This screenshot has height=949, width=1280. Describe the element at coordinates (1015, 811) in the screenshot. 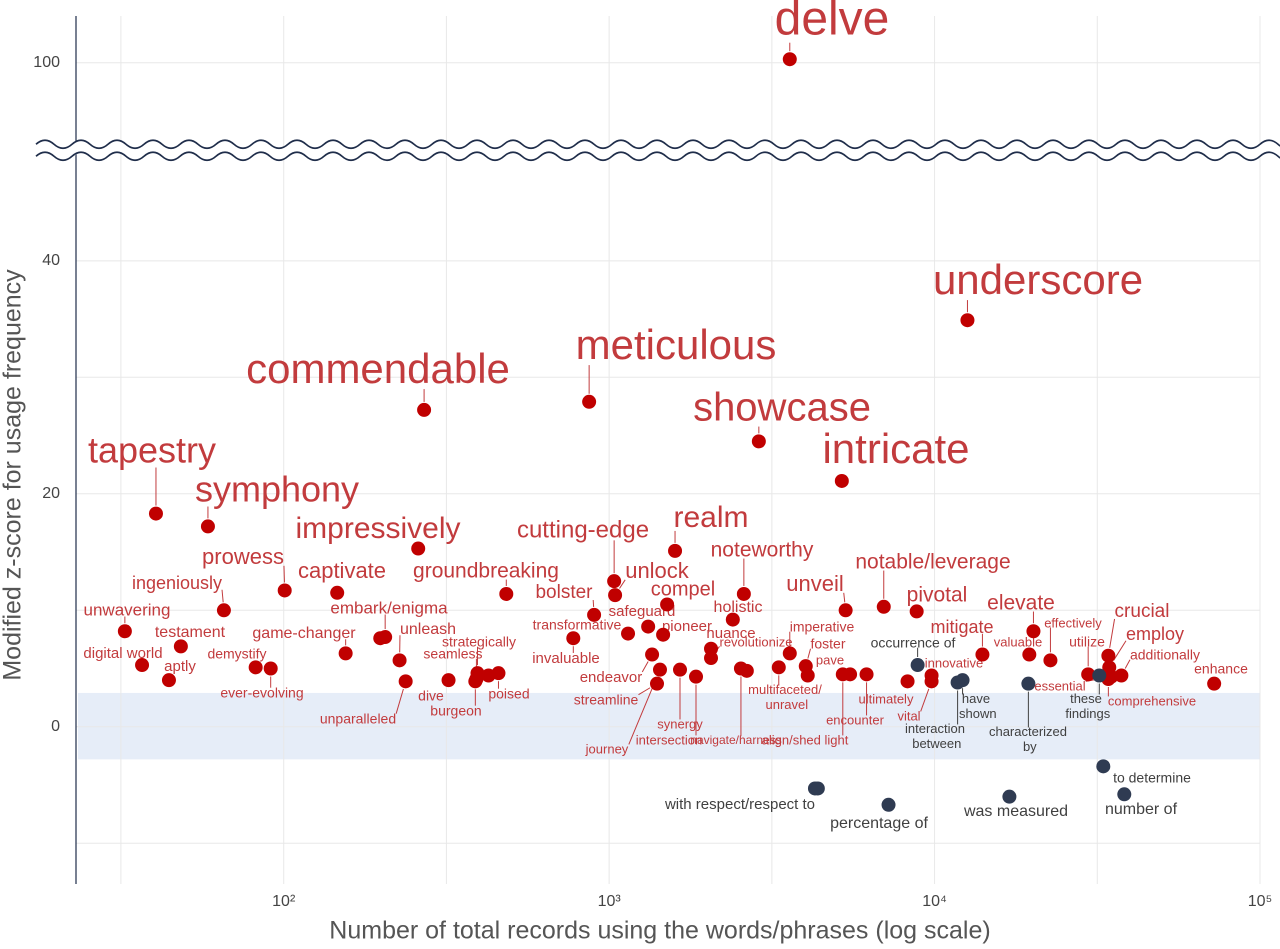

I see `point-label: was measured` at that location.